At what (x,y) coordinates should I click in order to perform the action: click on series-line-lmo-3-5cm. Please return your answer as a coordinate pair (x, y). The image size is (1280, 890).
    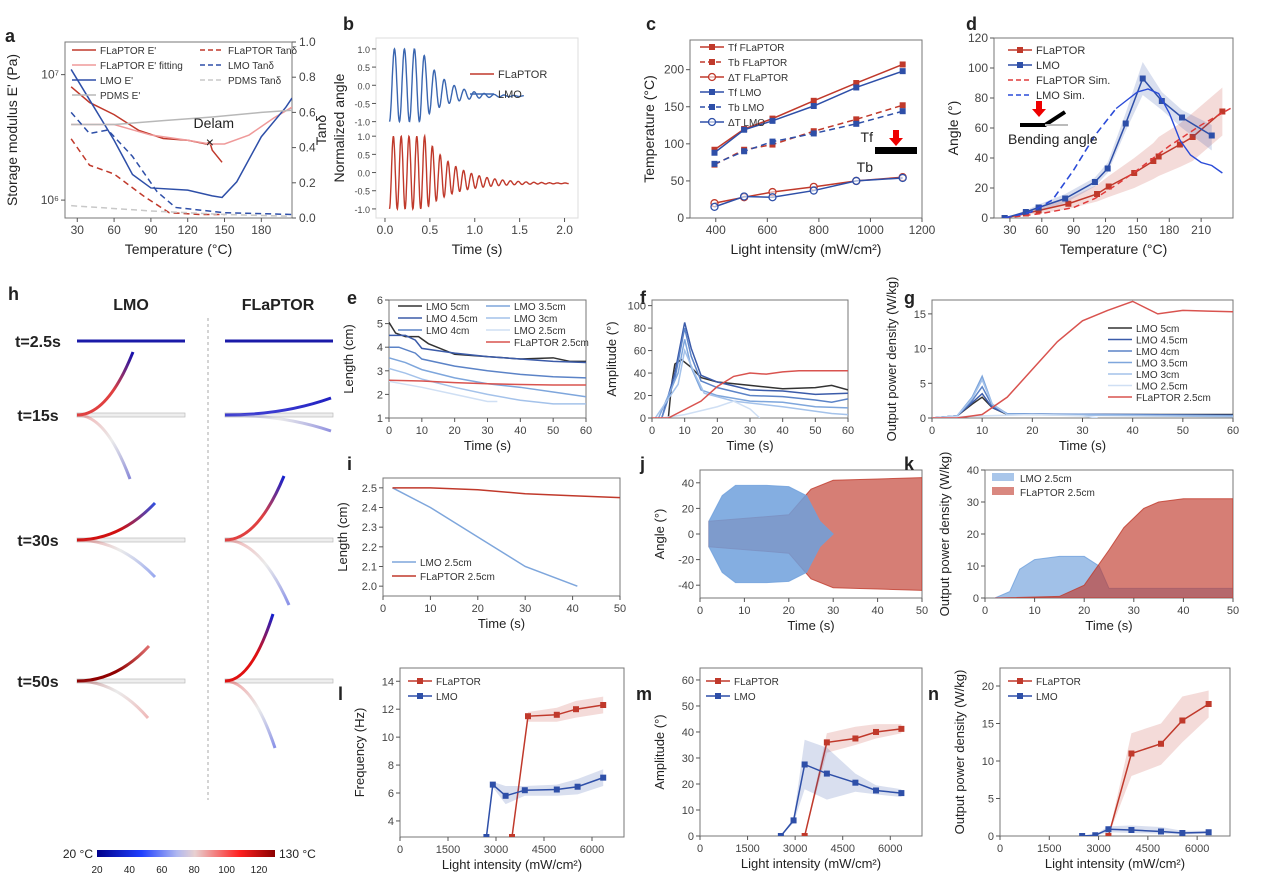
    Looking at the image, I should click on (752, 378).